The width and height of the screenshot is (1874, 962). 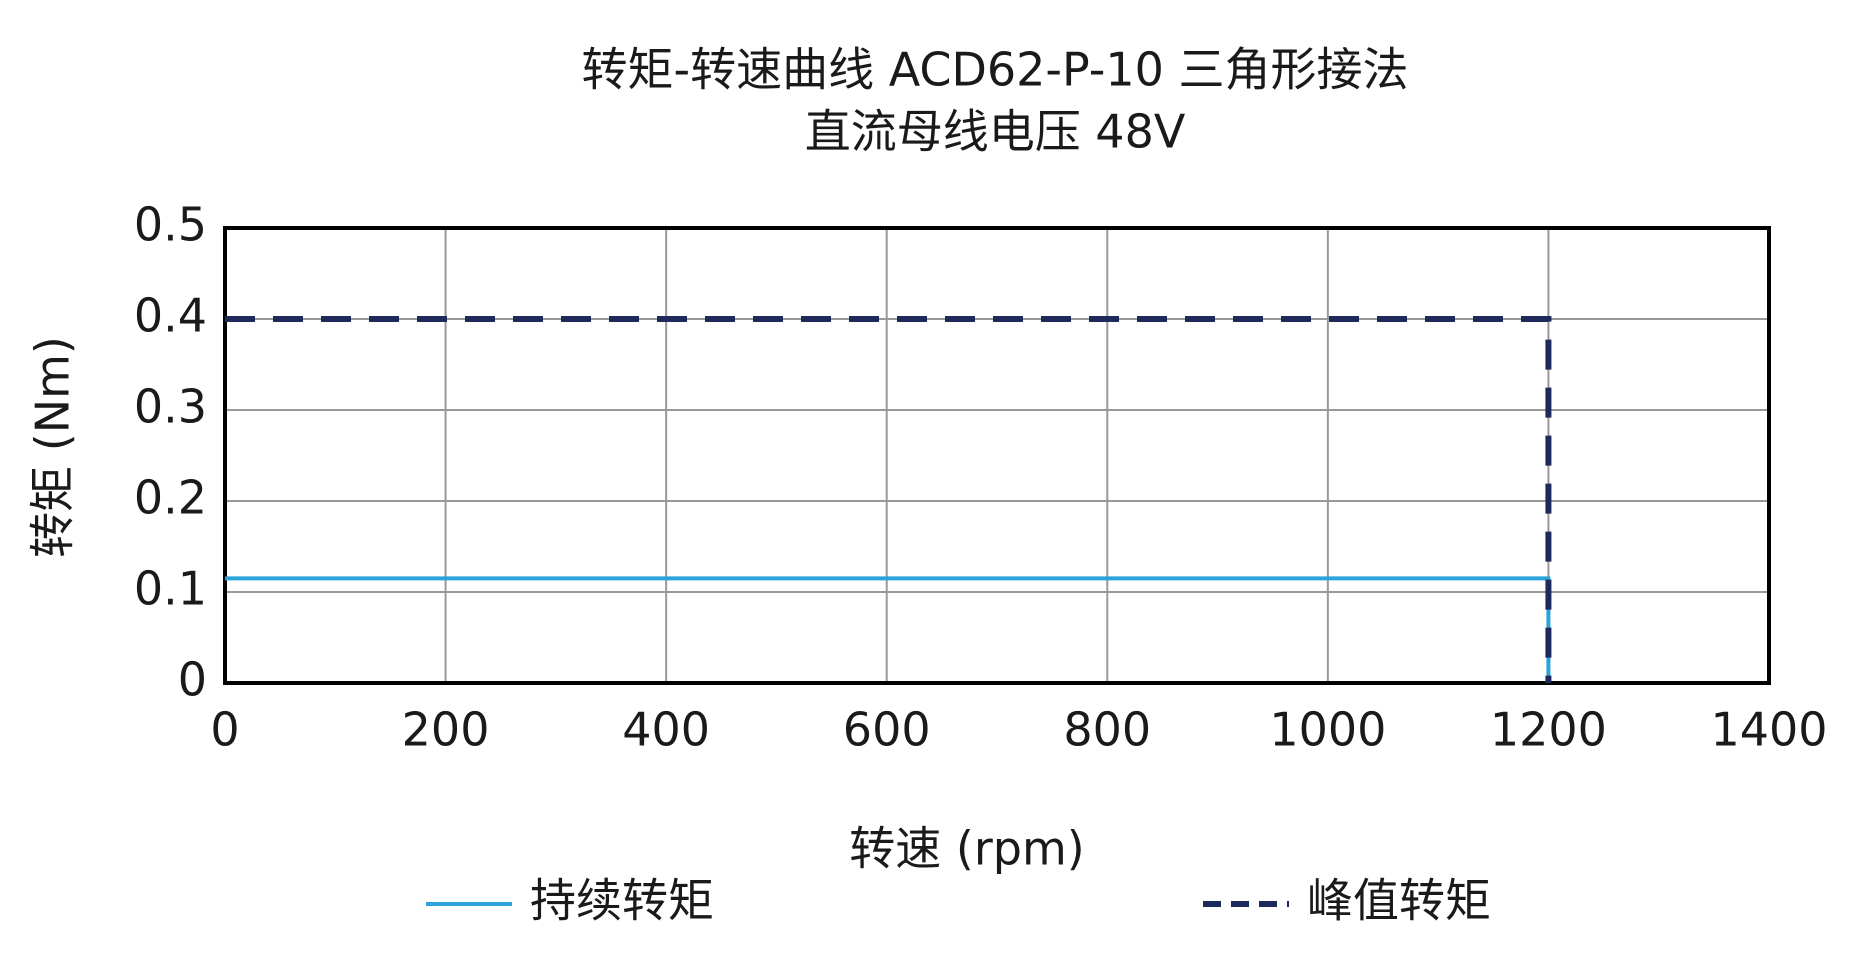 What do you see at coordinates (887, 730) in the screenshot?
I see `x-tick-label: 600` at bounding box center [887, 730].